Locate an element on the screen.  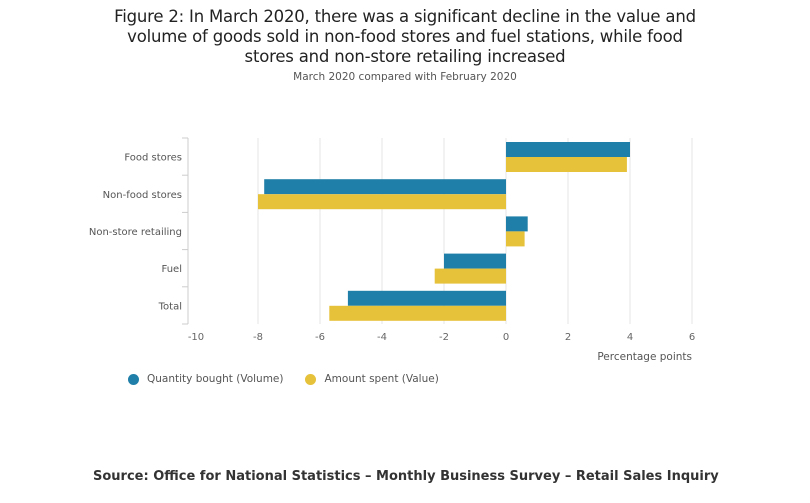
bar-value-non-store-retailing is located at coordinates (515, 239).